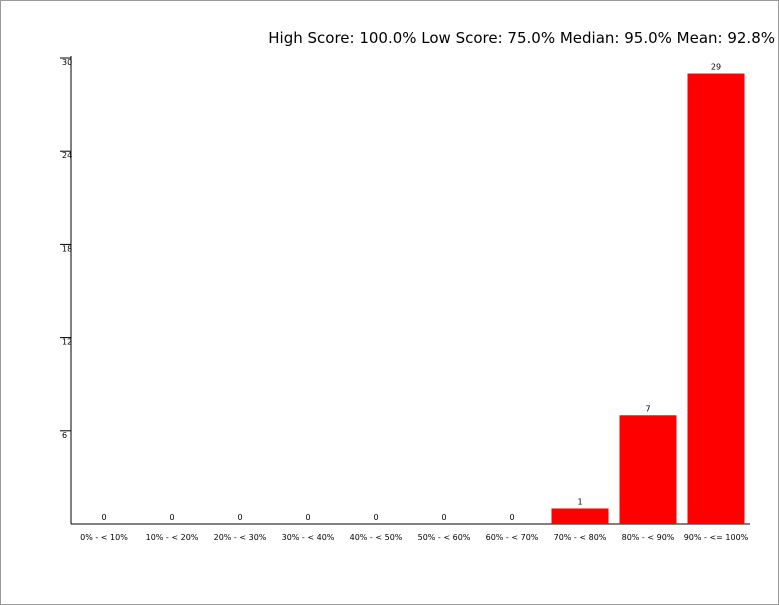 The width and height of the screenshot is (779, 605). Describe the element at coordinates (648, 537) in the screenshot. I see `x-tick-label: 80% - < 90%` at that location.